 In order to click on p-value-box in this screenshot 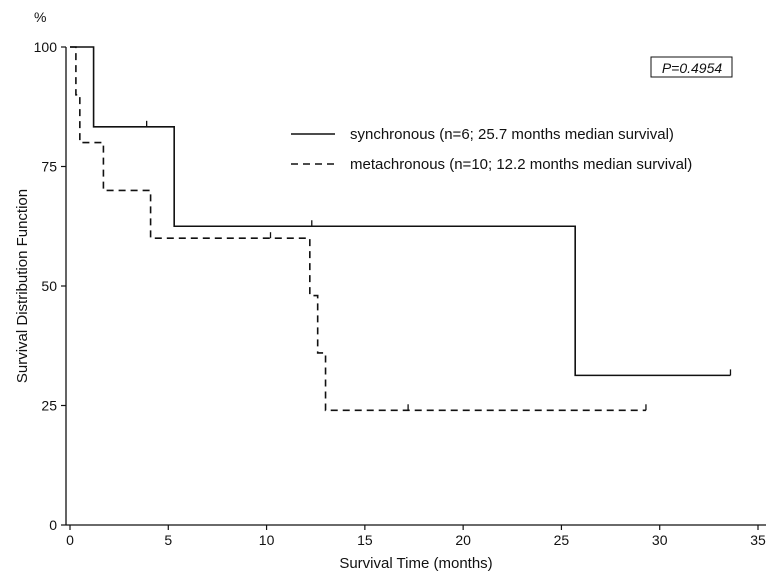, I will do `click(691, 67)`.